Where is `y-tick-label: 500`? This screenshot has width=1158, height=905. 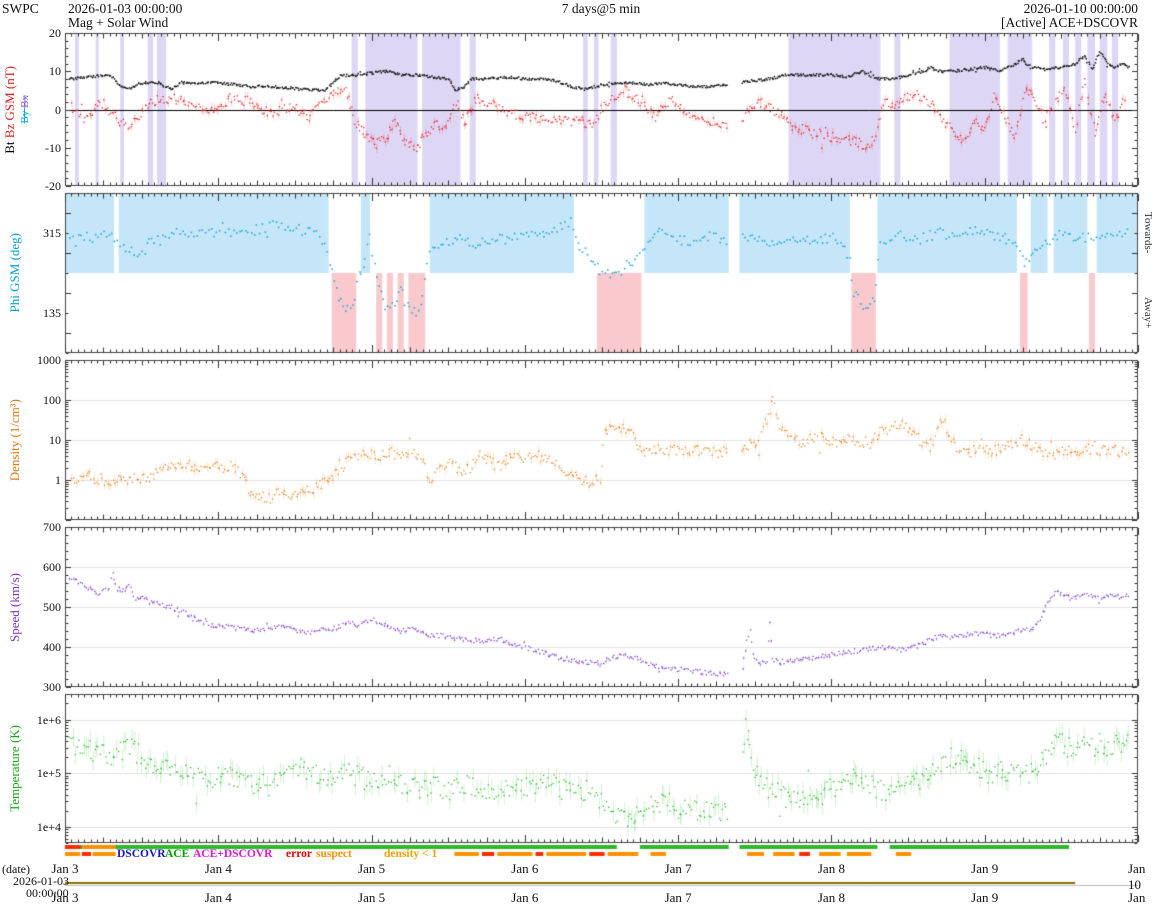
y-tick-label: 500 is located at coordinates (52, 607).